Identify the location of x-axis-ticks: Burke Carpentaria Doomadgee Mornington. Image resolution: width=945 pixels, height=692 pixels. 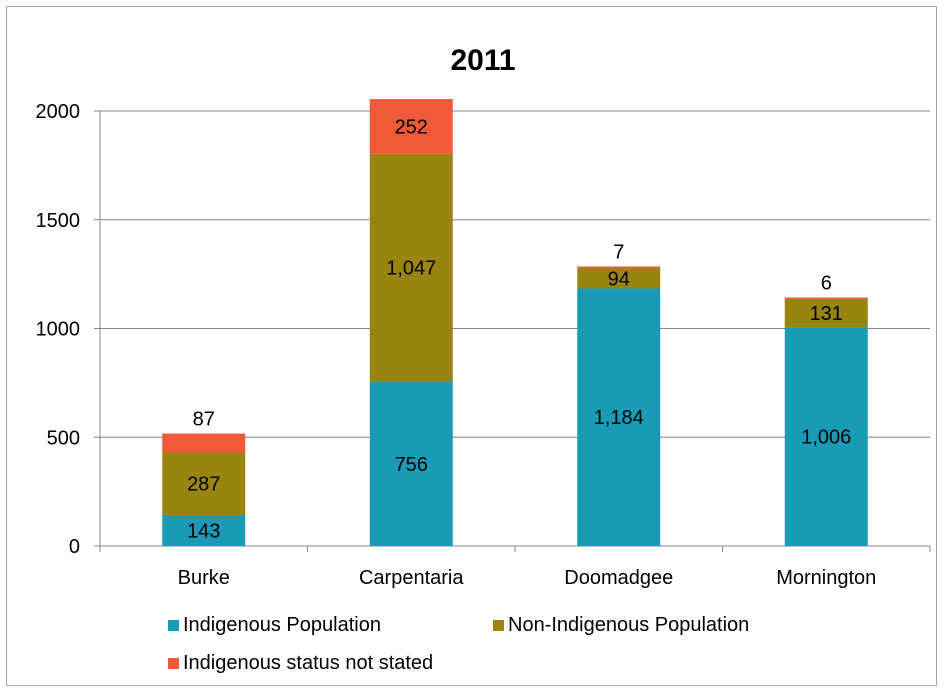
(515, 567).